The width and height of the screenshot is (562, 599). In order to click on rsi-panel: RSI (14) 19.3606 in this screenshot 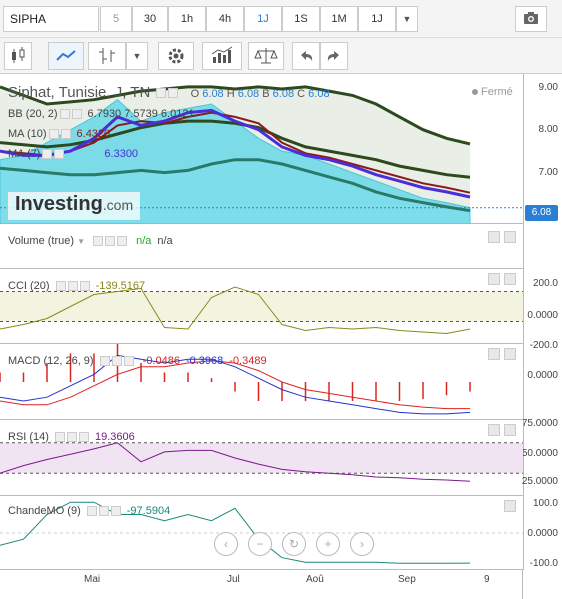, I will do `click(261, 458)`.